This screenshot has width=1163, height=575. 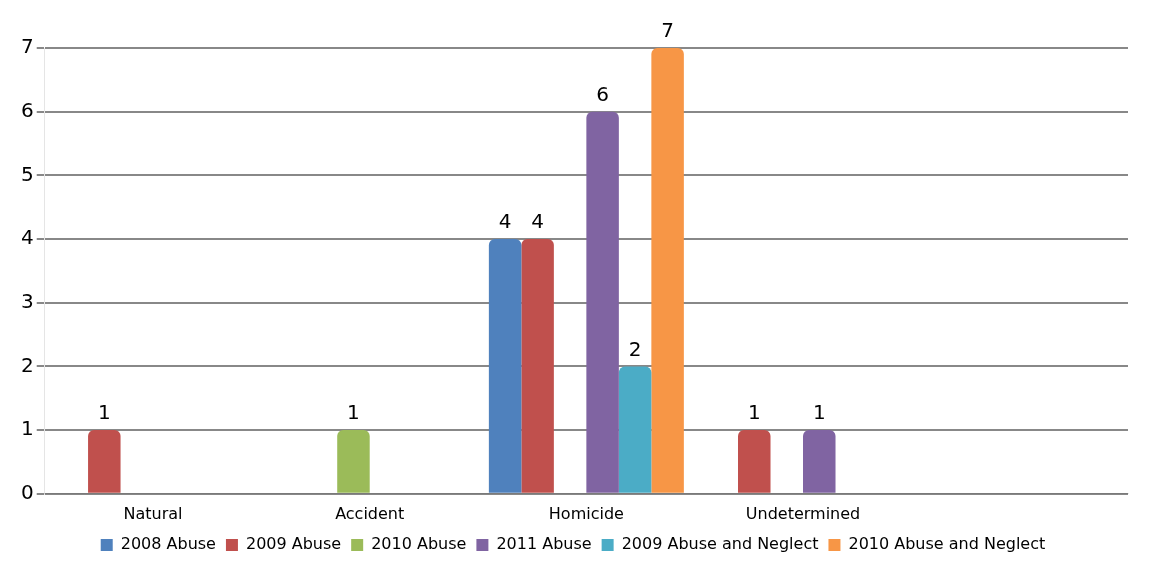 I want to click on x-tick-label: Undetermined, so click(x=803, y=513).